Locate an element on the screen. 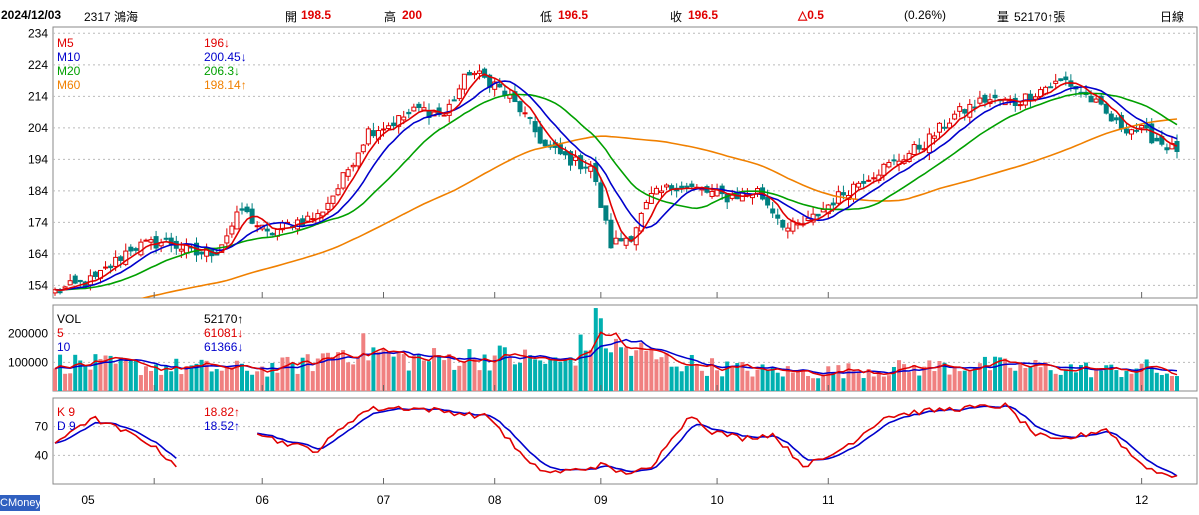 This screenshot has height=515, width=1199. legend-vol-value: 61366↓ is located at coordinates (223, 347).